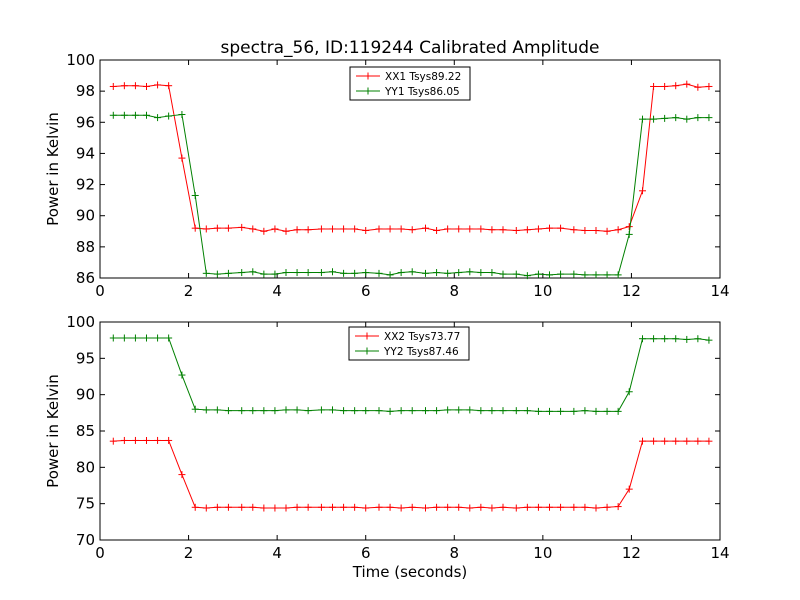 The image size is (800, 600). Describe the element at coordinates (423, 77) in the screenshot. I see `legend-label: XX1 Tsys89.22` at that location.